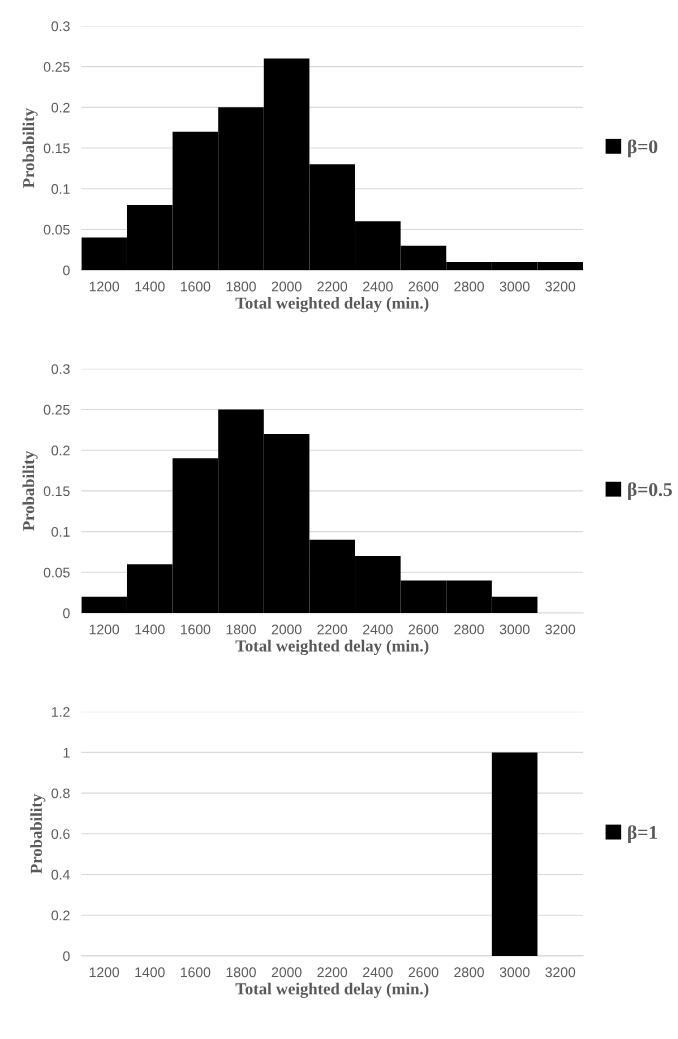 Image resolution: width=678 pixels, height=1039 pixels. What do you see at coordinates (60, 834) in the screenshot?
I see `y-tick-label: 0.6` at bounding box center [60, 834].